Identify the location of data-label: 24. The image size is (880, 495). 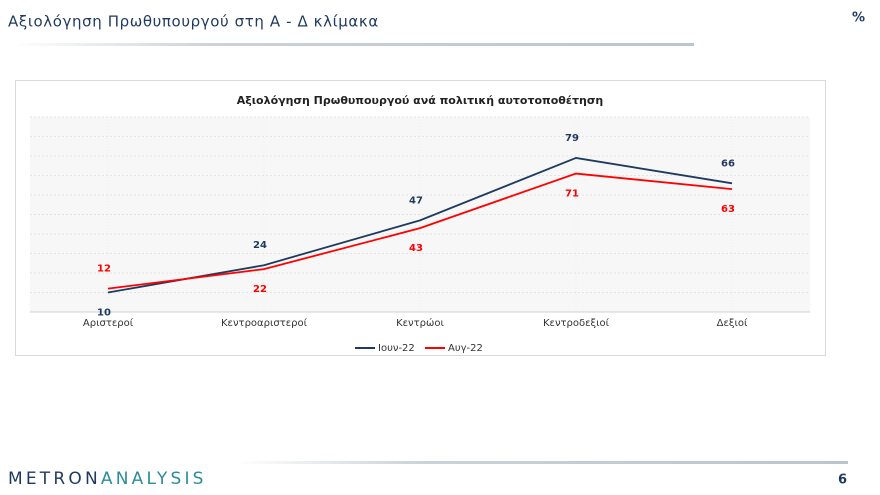
(260, 245).